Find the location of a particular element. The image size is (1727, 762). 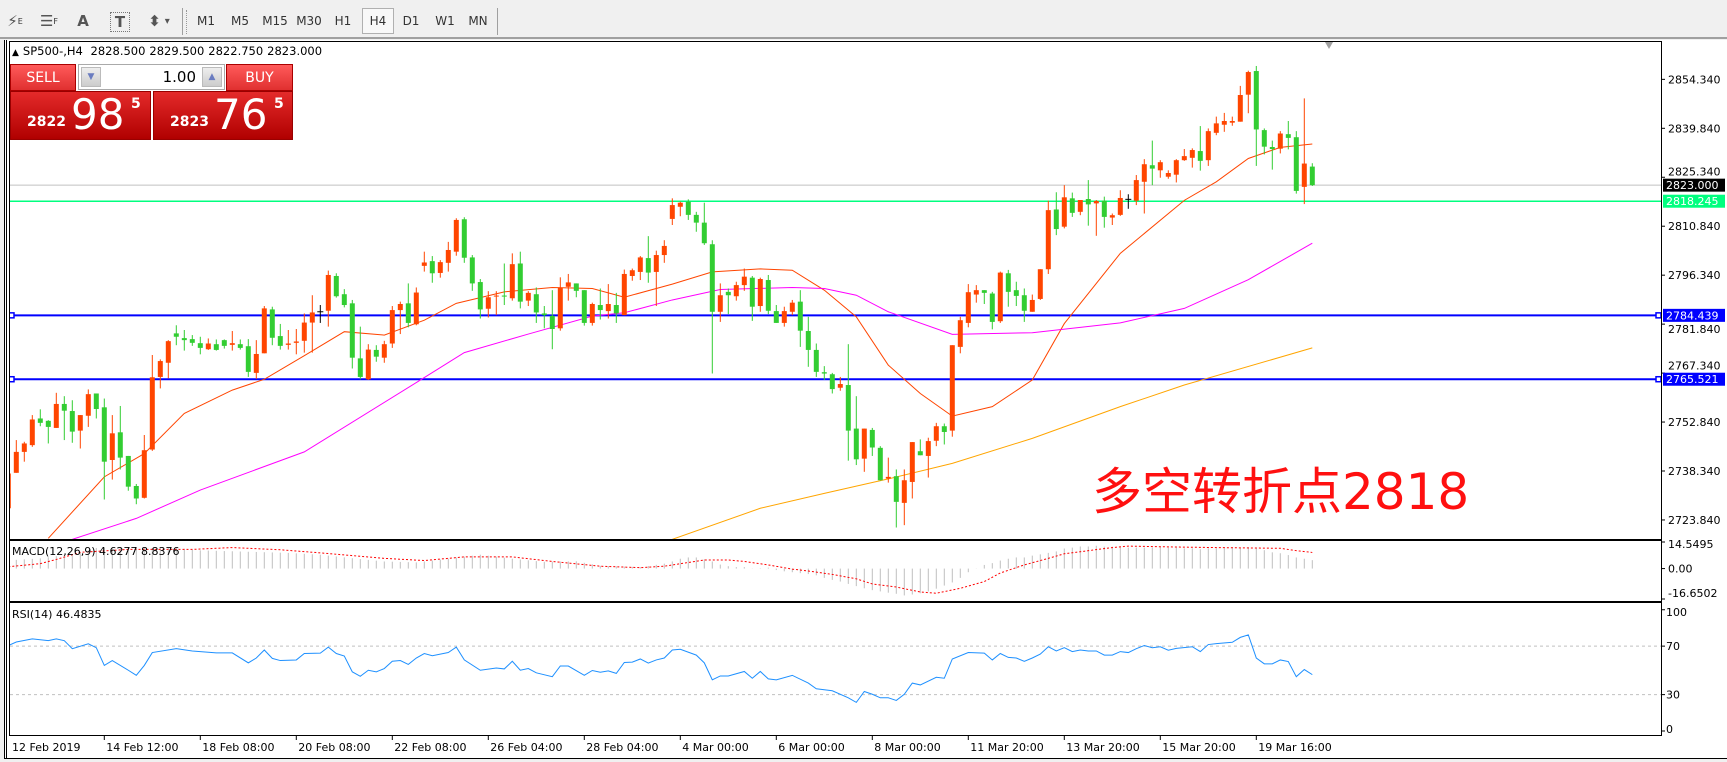

timeframe-d1: D1 is located at coordinates (411, 21).